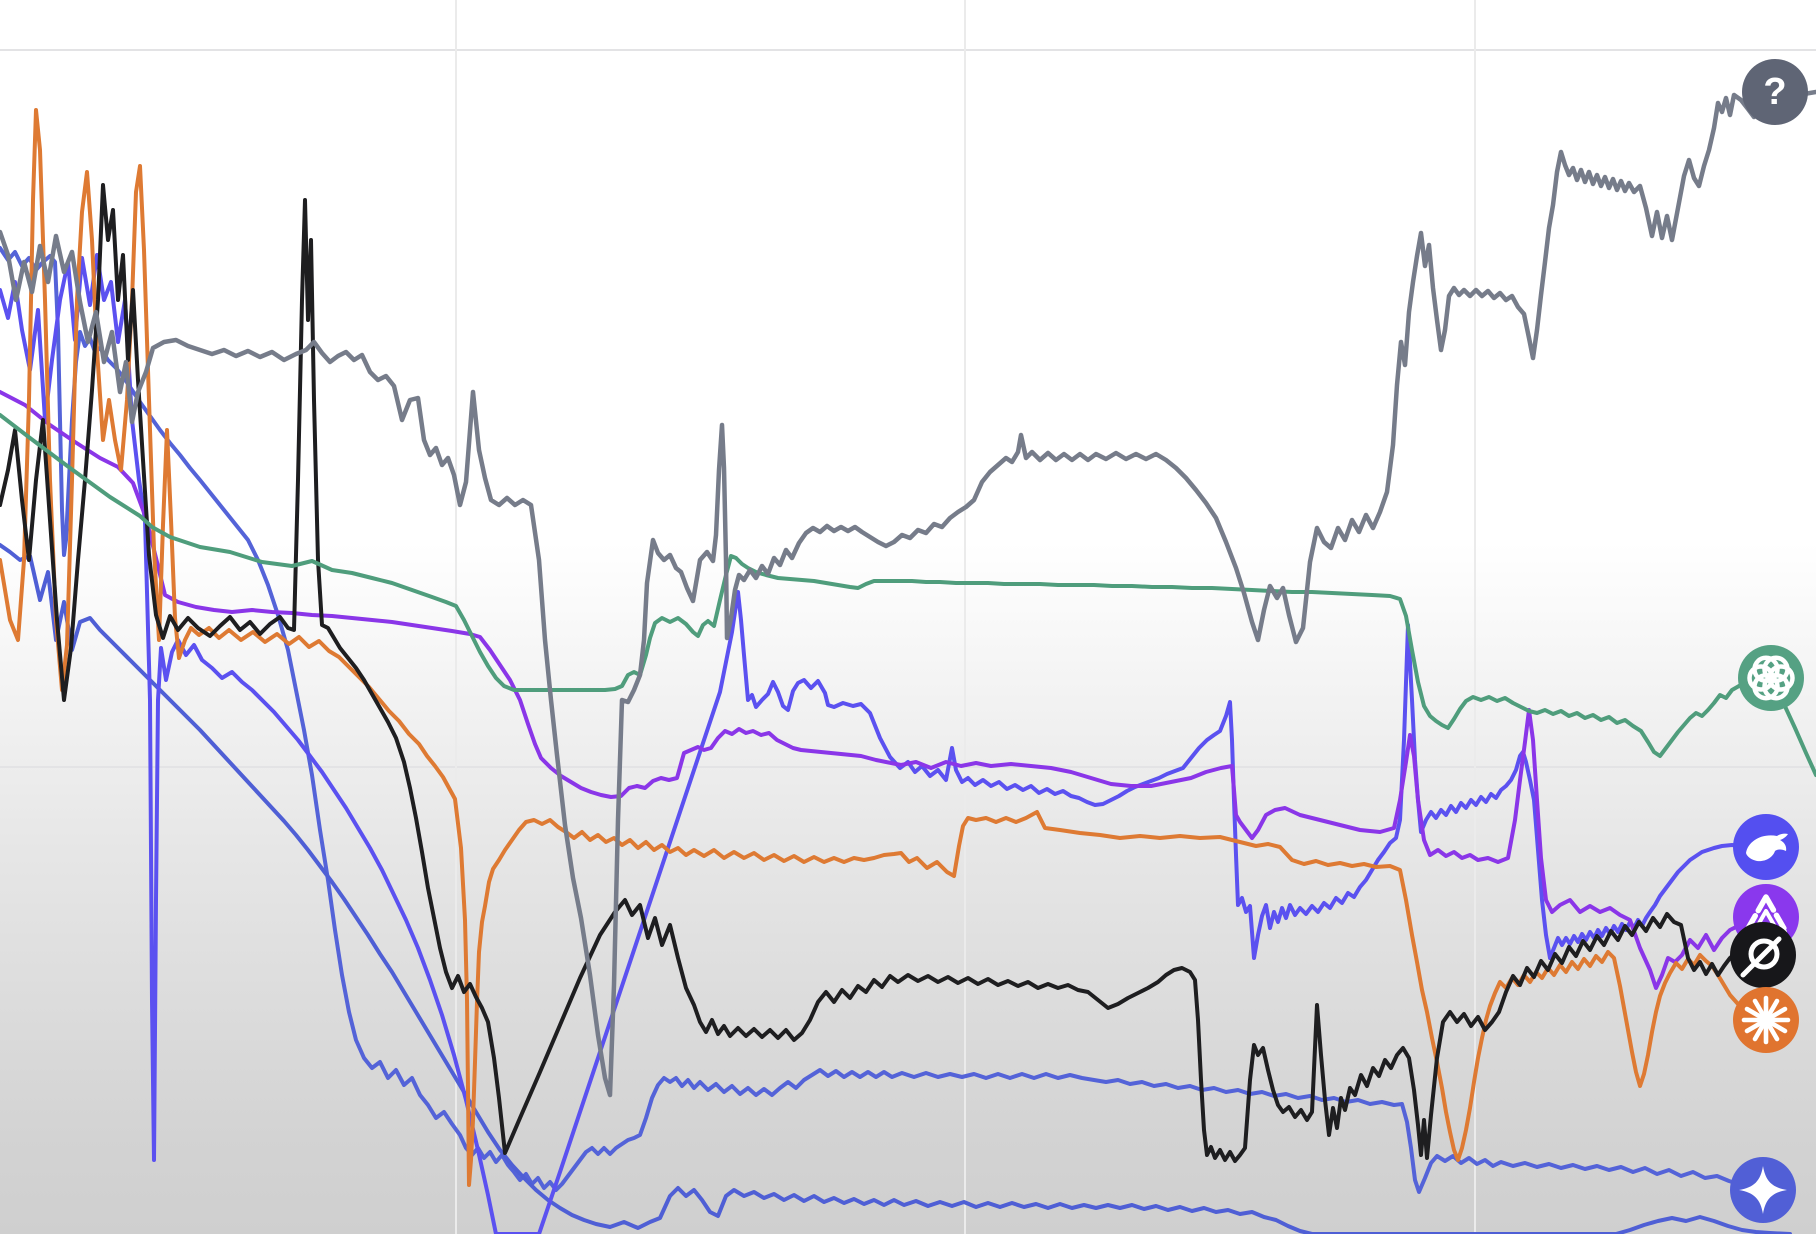 The image size is (1816, 1234). I want to click on gemini-star-icon, so click(1763, 1190).